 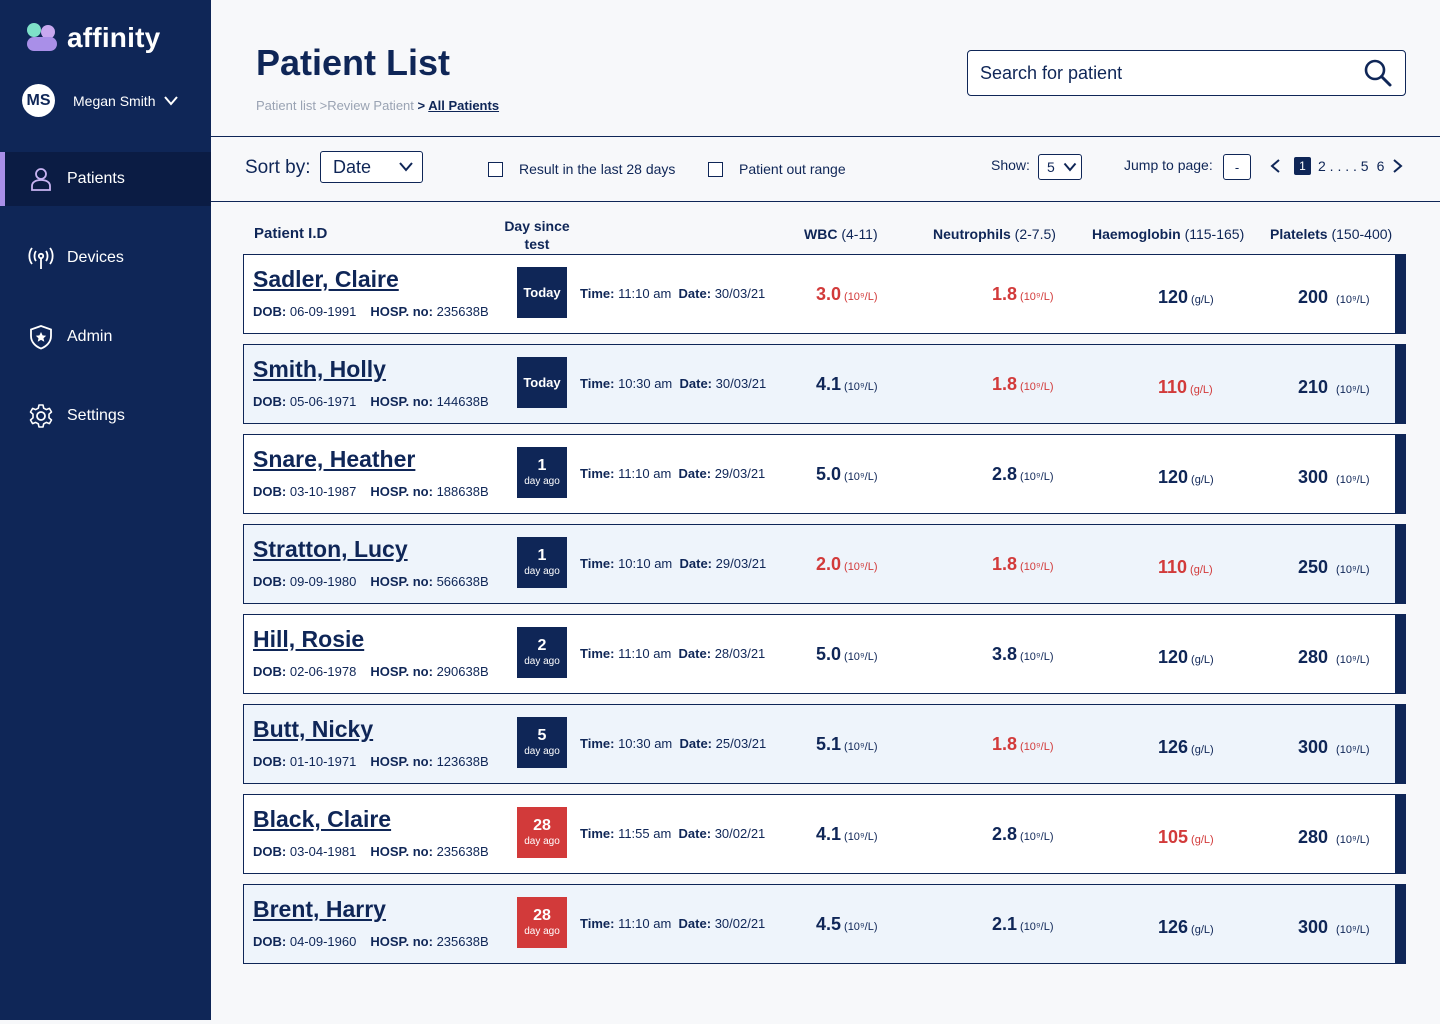 I want to click on platelets-value: 200 (10⁹/L), so click(x=1334, y=297).